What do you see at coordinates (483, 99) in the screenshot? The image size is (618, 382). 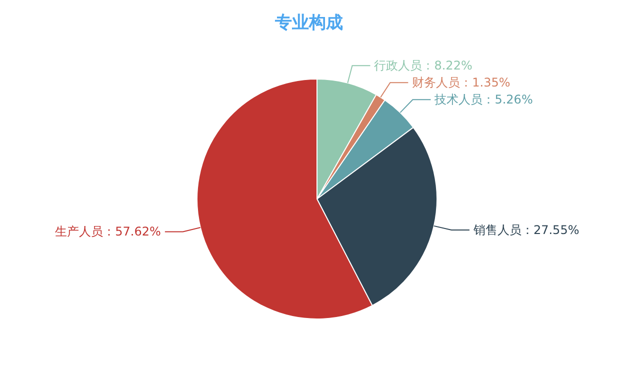 I see `slice-label: 技术人员：5.26%` at bounding box center [483, 99].